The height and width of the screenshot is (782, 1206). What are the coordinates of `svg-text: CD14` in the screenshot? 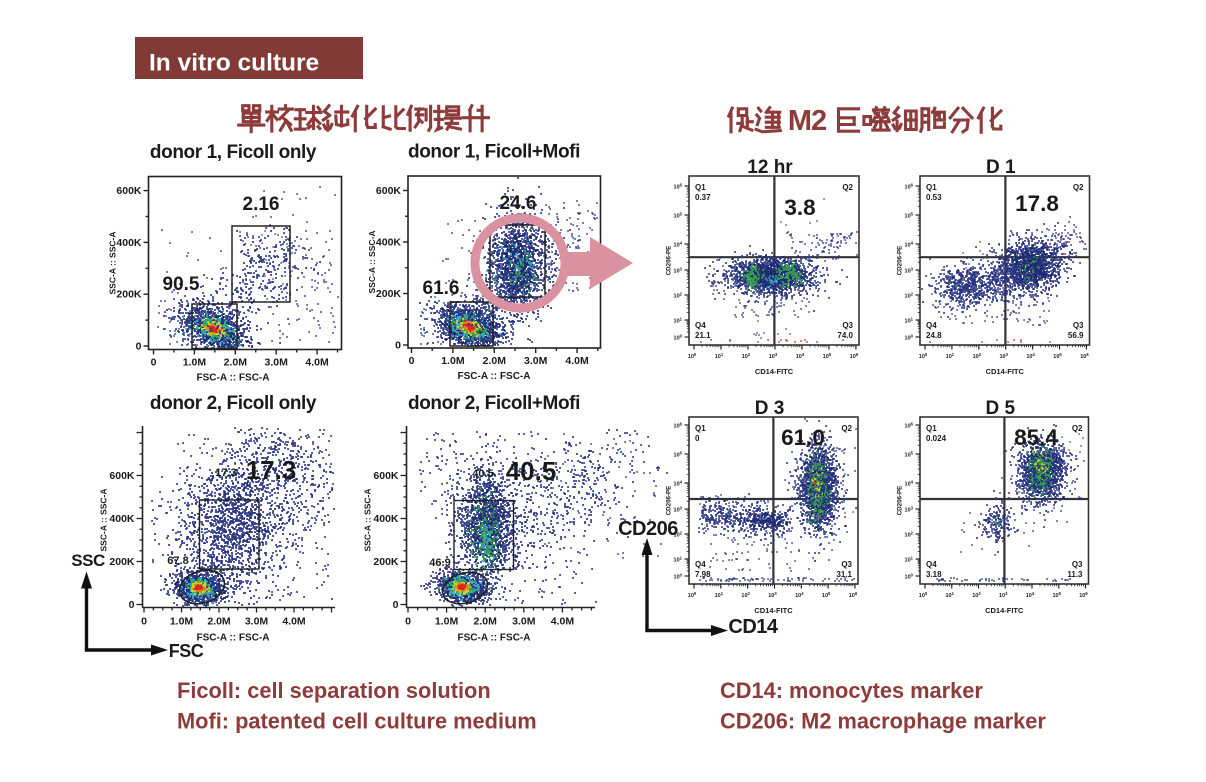 It's located at (753, 627).